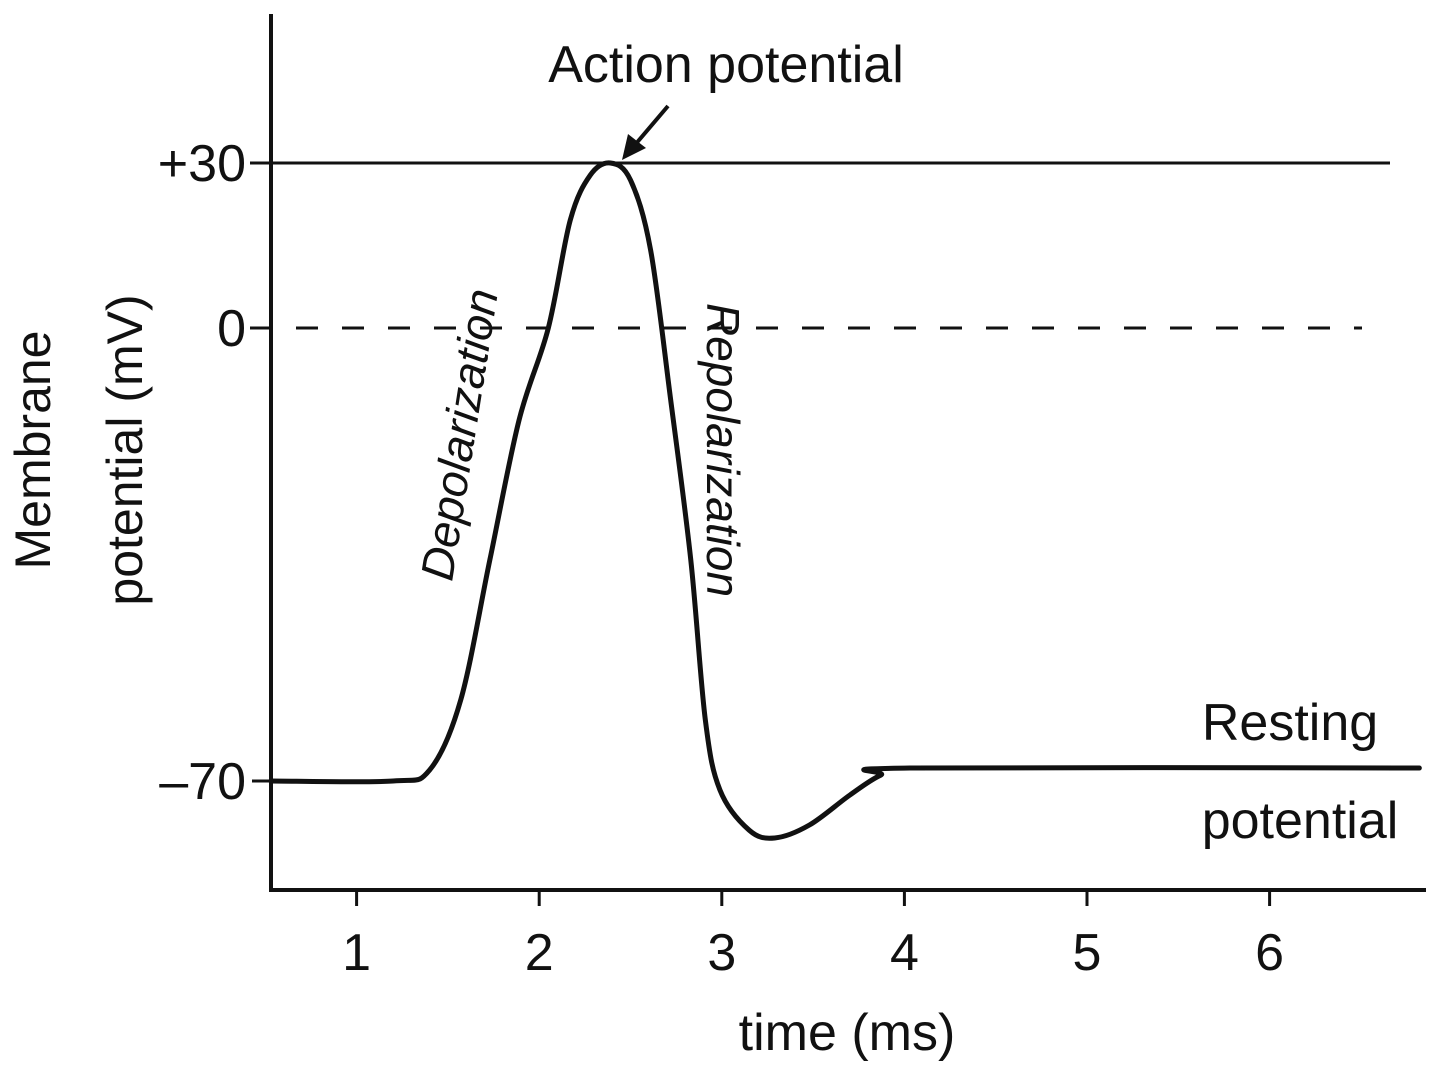  Describe the element at coordinates (651, 126) in the screenshot. I see `arrow-shaft` at that location.